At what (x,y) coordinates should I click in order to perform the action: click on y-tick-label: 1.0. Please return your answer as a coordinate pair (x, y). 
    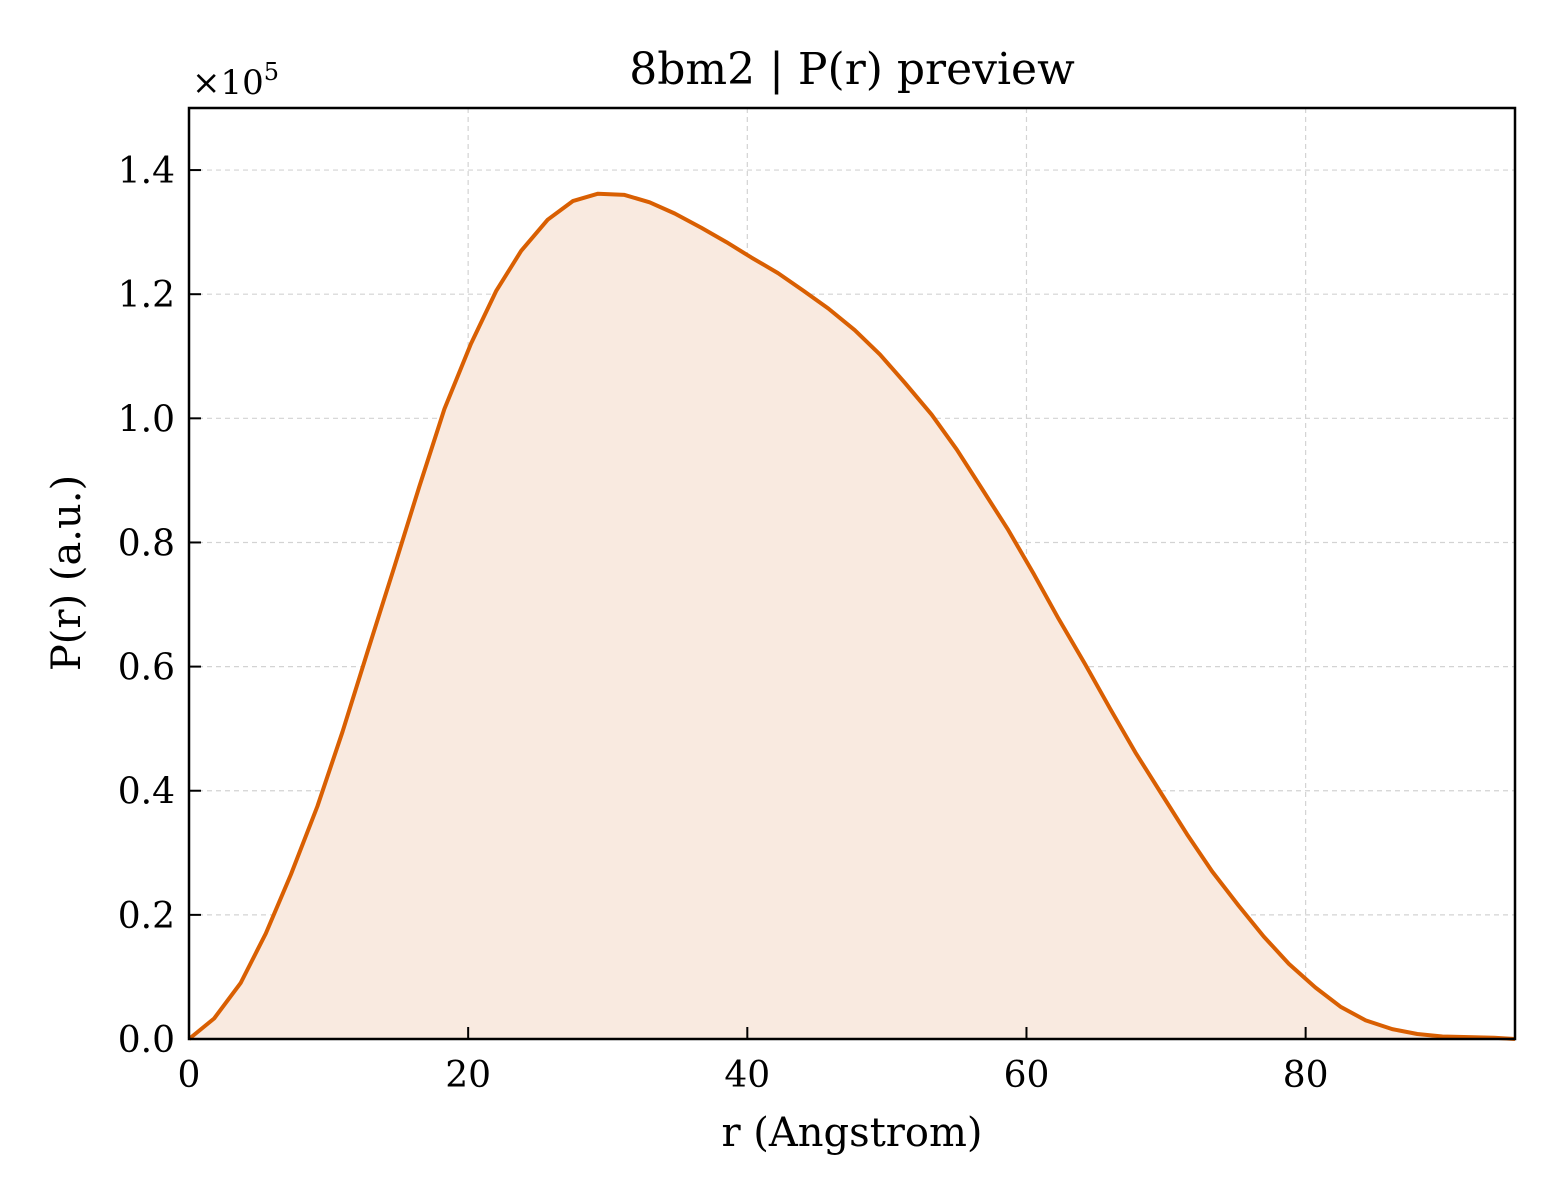
    Looking at the image, I should click on (146, 419).